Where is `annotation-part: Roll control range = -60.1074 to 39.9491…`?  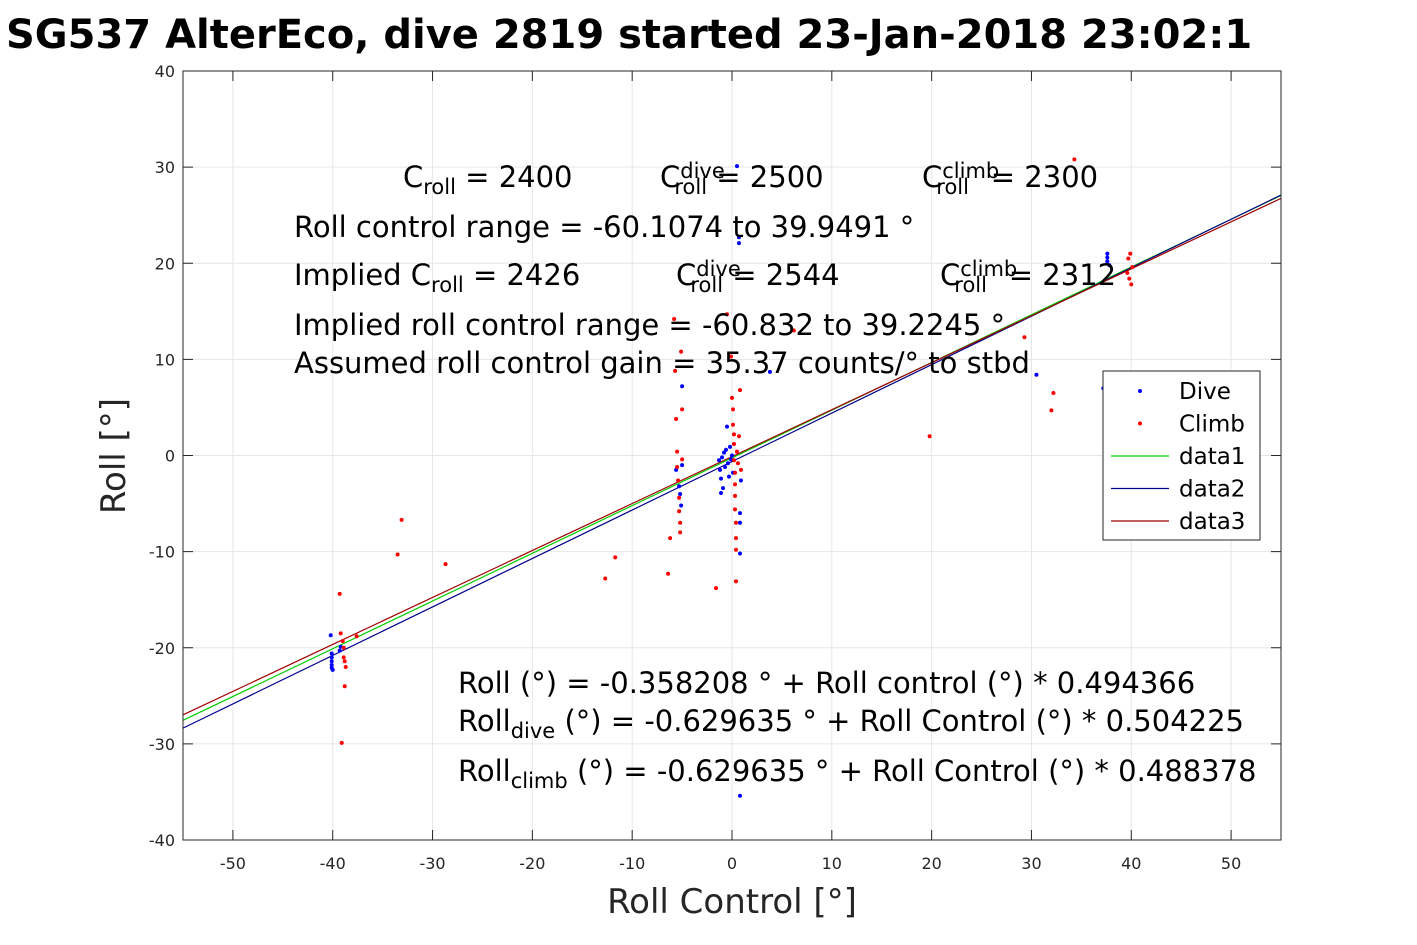 annotation-part: Roll control range = -60.1074 to 39.9491… is located at coordinates (604, 227).